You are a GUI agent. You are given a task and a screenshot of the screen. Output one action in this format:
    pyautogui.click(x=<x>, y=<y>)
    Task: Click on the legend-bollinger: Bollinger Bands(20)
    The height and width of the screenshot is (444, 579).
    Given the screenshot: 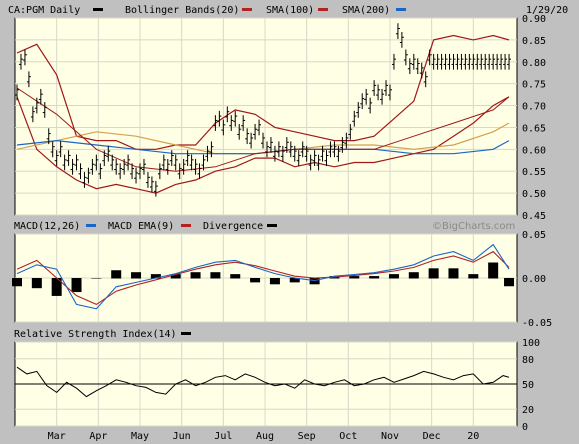 What is the action you would take?
    pyautogui.click(x=182, y=10)
    